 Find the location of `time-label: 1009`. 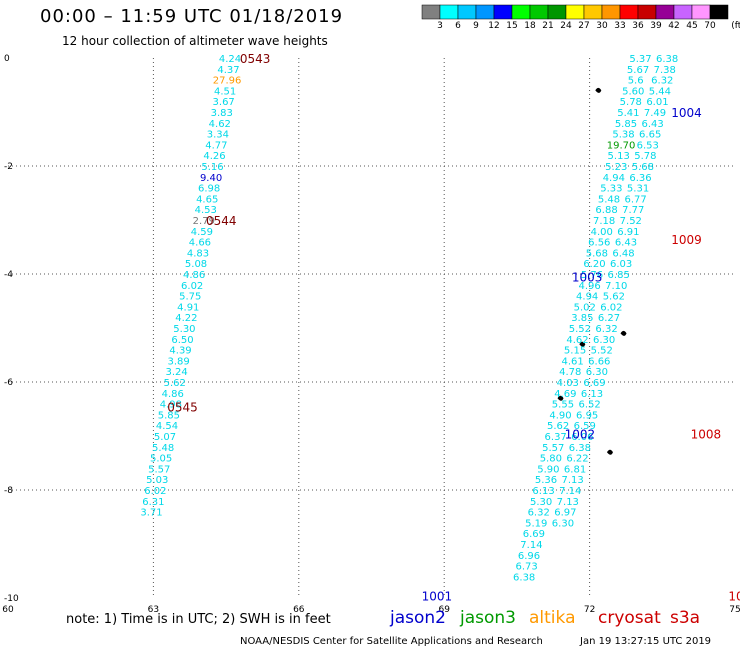

time-label: 1009 is located at coordinates (686, 240).